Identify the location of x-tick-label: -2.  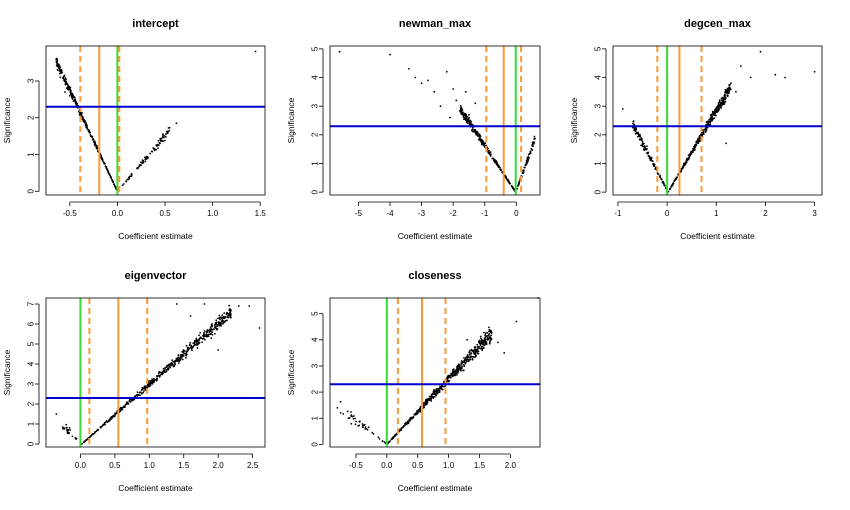
(454, 213).